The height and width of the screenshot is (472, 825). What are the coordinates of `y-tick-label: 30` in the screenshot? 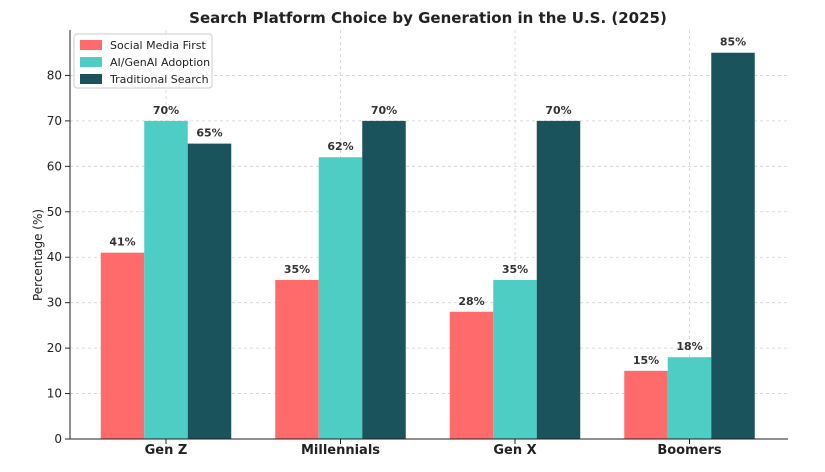 It's located at (54, 303).